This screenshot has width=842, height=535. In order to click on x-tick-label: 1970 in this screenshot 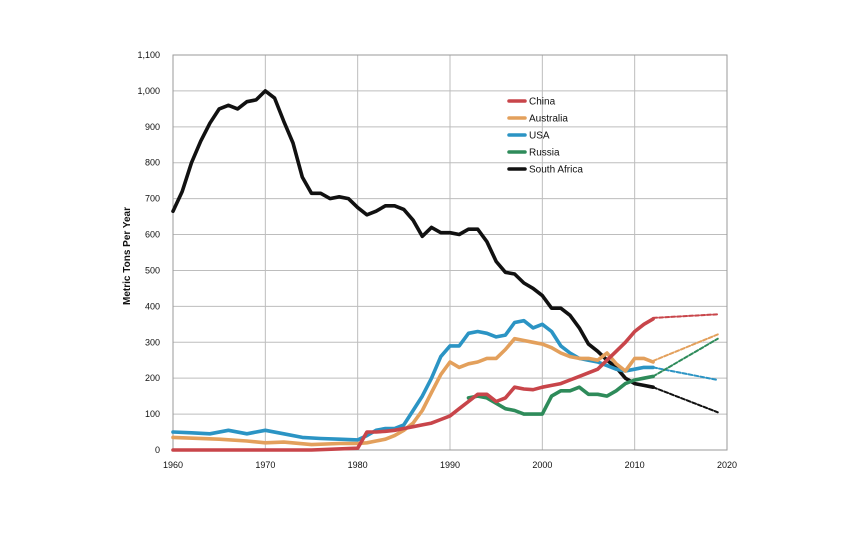, I will do `click(265, 465)`.